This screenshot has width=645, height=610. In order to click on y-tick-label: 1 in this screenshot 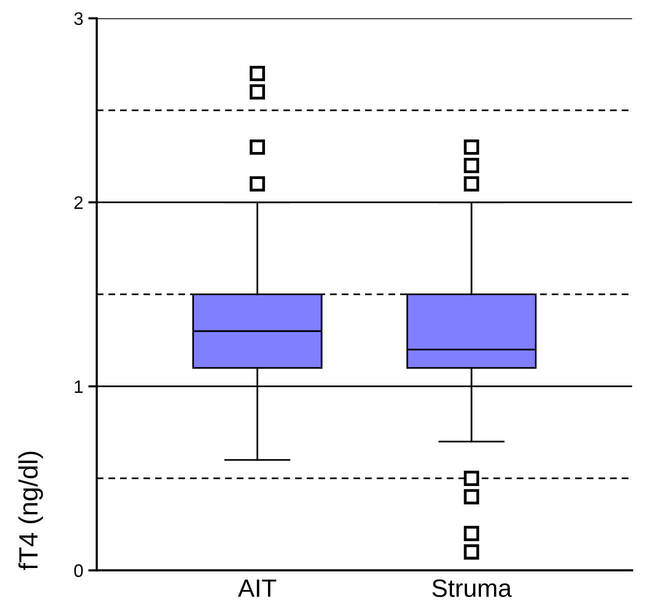, I will do `click(78, 386)`.